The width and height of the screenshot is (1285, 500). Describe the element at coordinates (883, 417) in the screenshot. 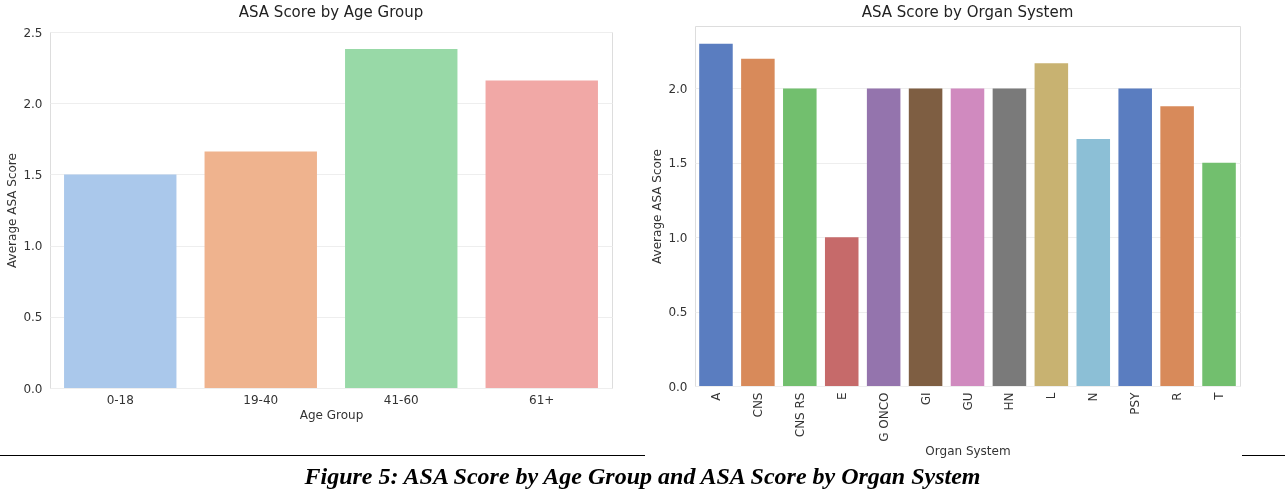

I see `x-tick-label: G ONCO` at that location.